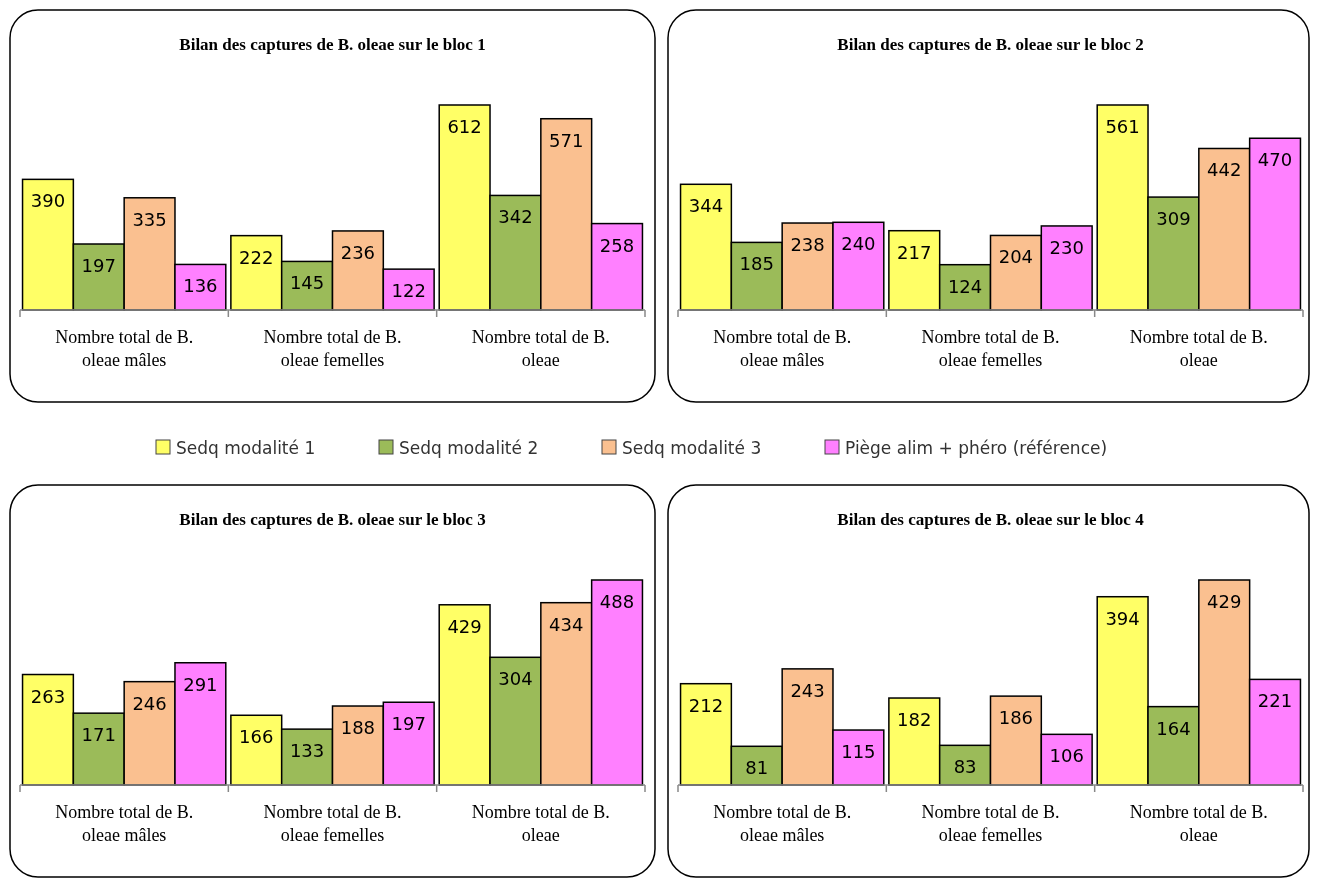  Describe the element at coordinates (515, 679) in the screenshot. I see `data-label: 304` at that location.